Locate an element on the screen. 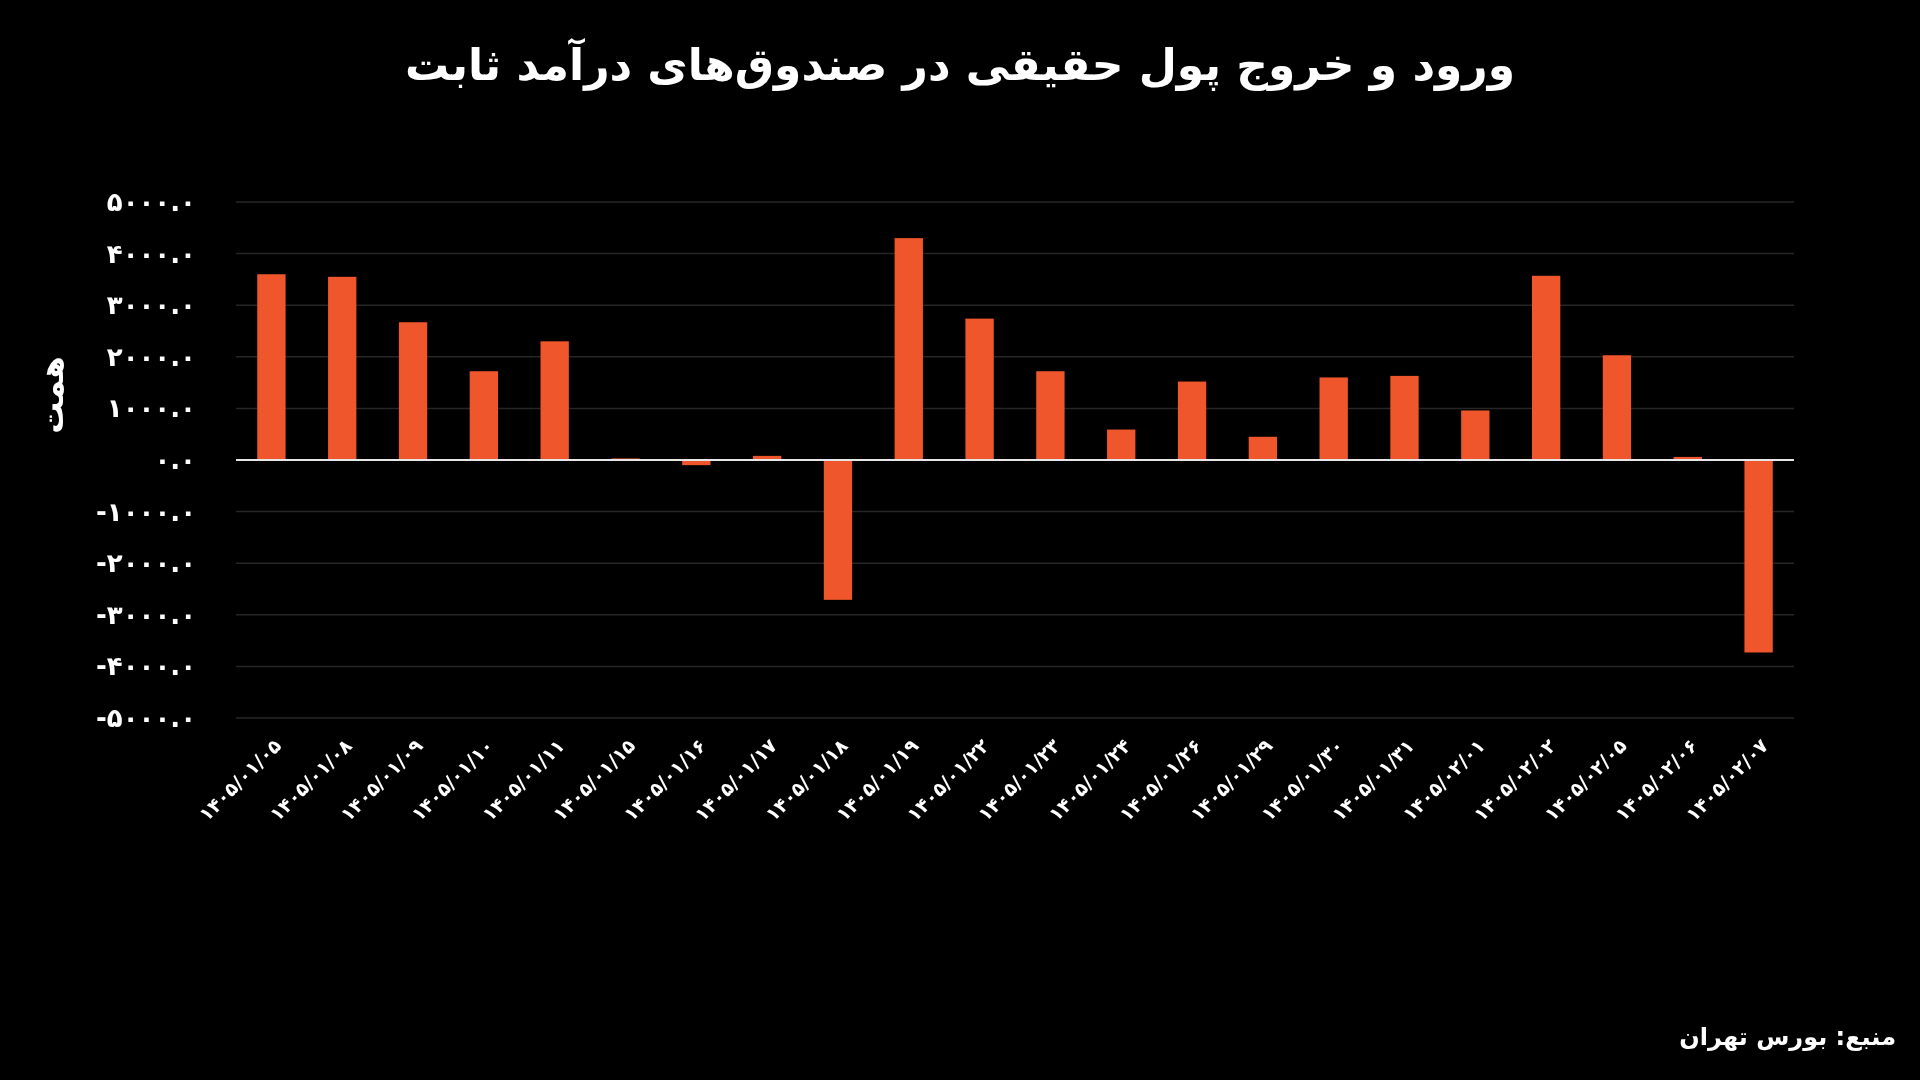 Image resolution: width=1920 pixels, height=1080 pixels. ylabel: همت is located at coordinates (52, 395).